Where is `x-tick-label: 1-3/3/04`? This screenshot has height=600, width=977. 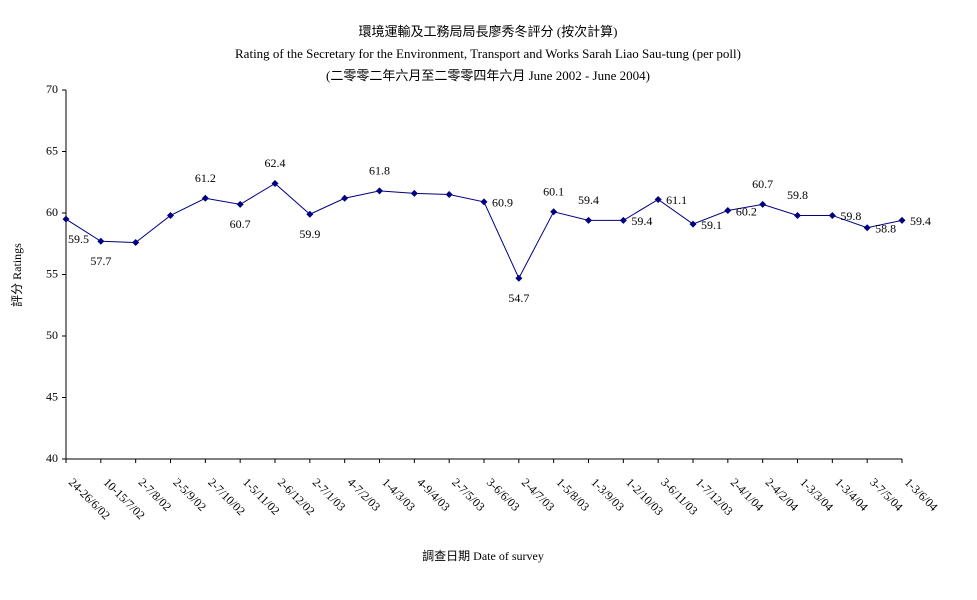
x-tick-label: 1-3/3/04 is located at coordinates (816, 494).